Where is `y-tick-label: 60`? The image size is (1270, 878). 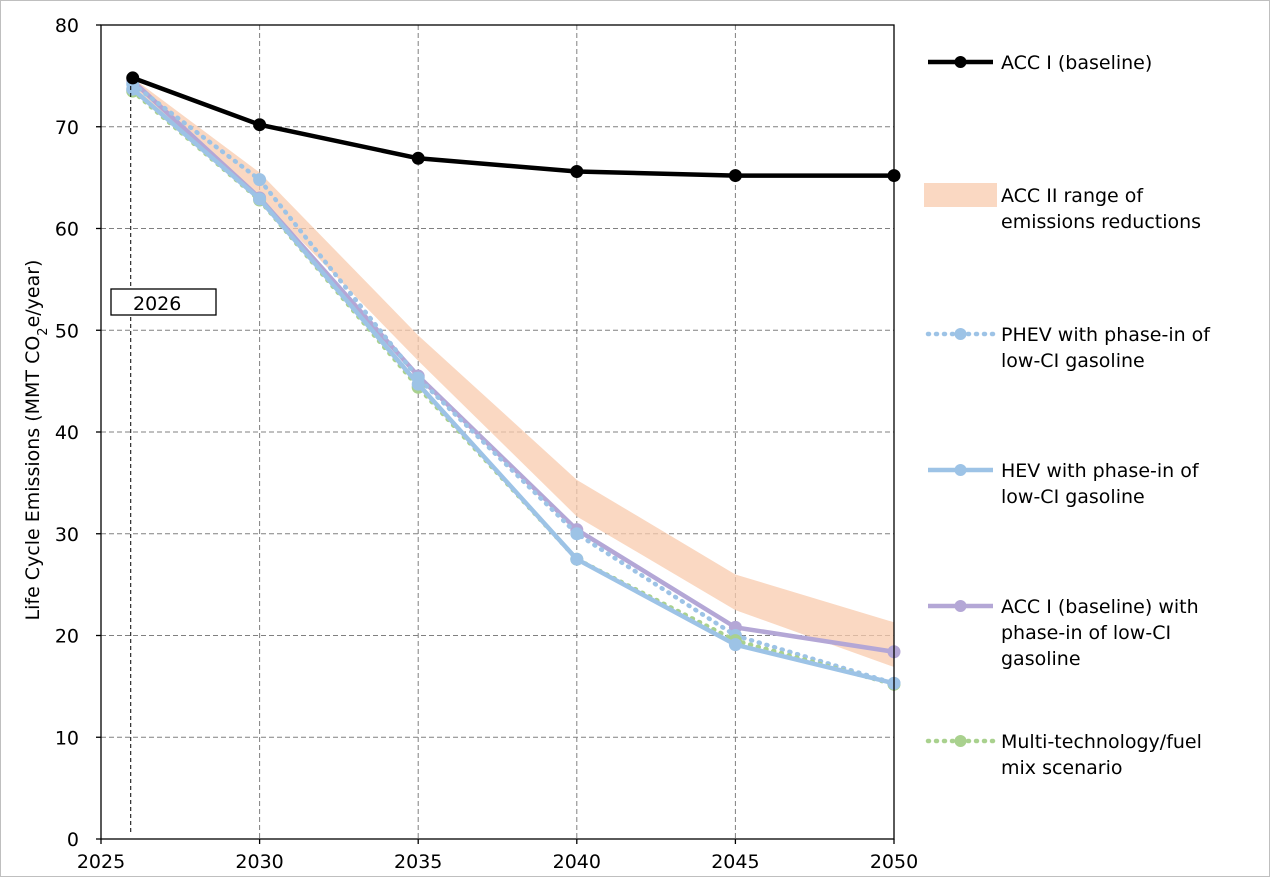 y-tick-label: 60 is located at coordinates (67, 230).